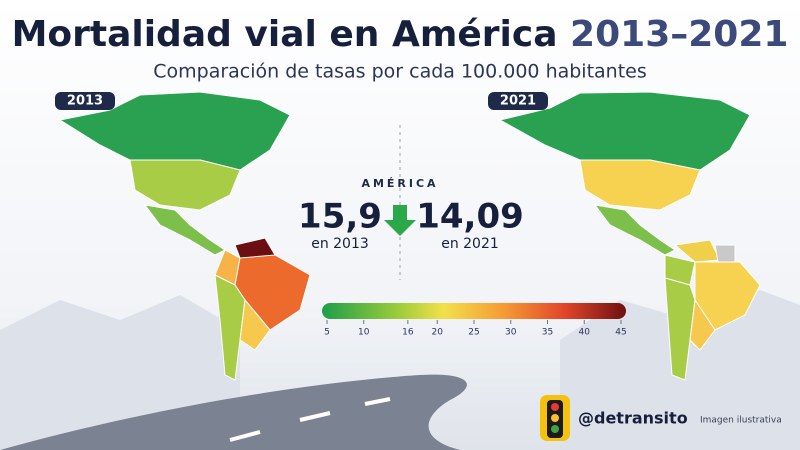 The width and height of the screenshot is (800, 450). What do you see at coordinates (470, 217) in the screenshot?
I see `value-2021: 14,09` at bounding box center [470, 217].